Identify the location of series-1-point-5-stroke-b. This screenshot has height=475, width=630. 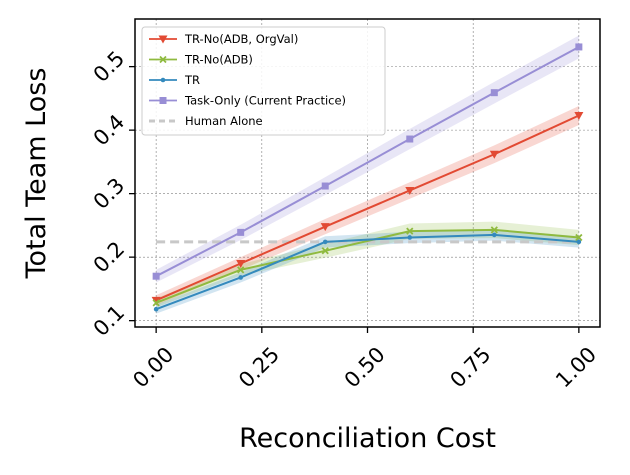
(579, 237).